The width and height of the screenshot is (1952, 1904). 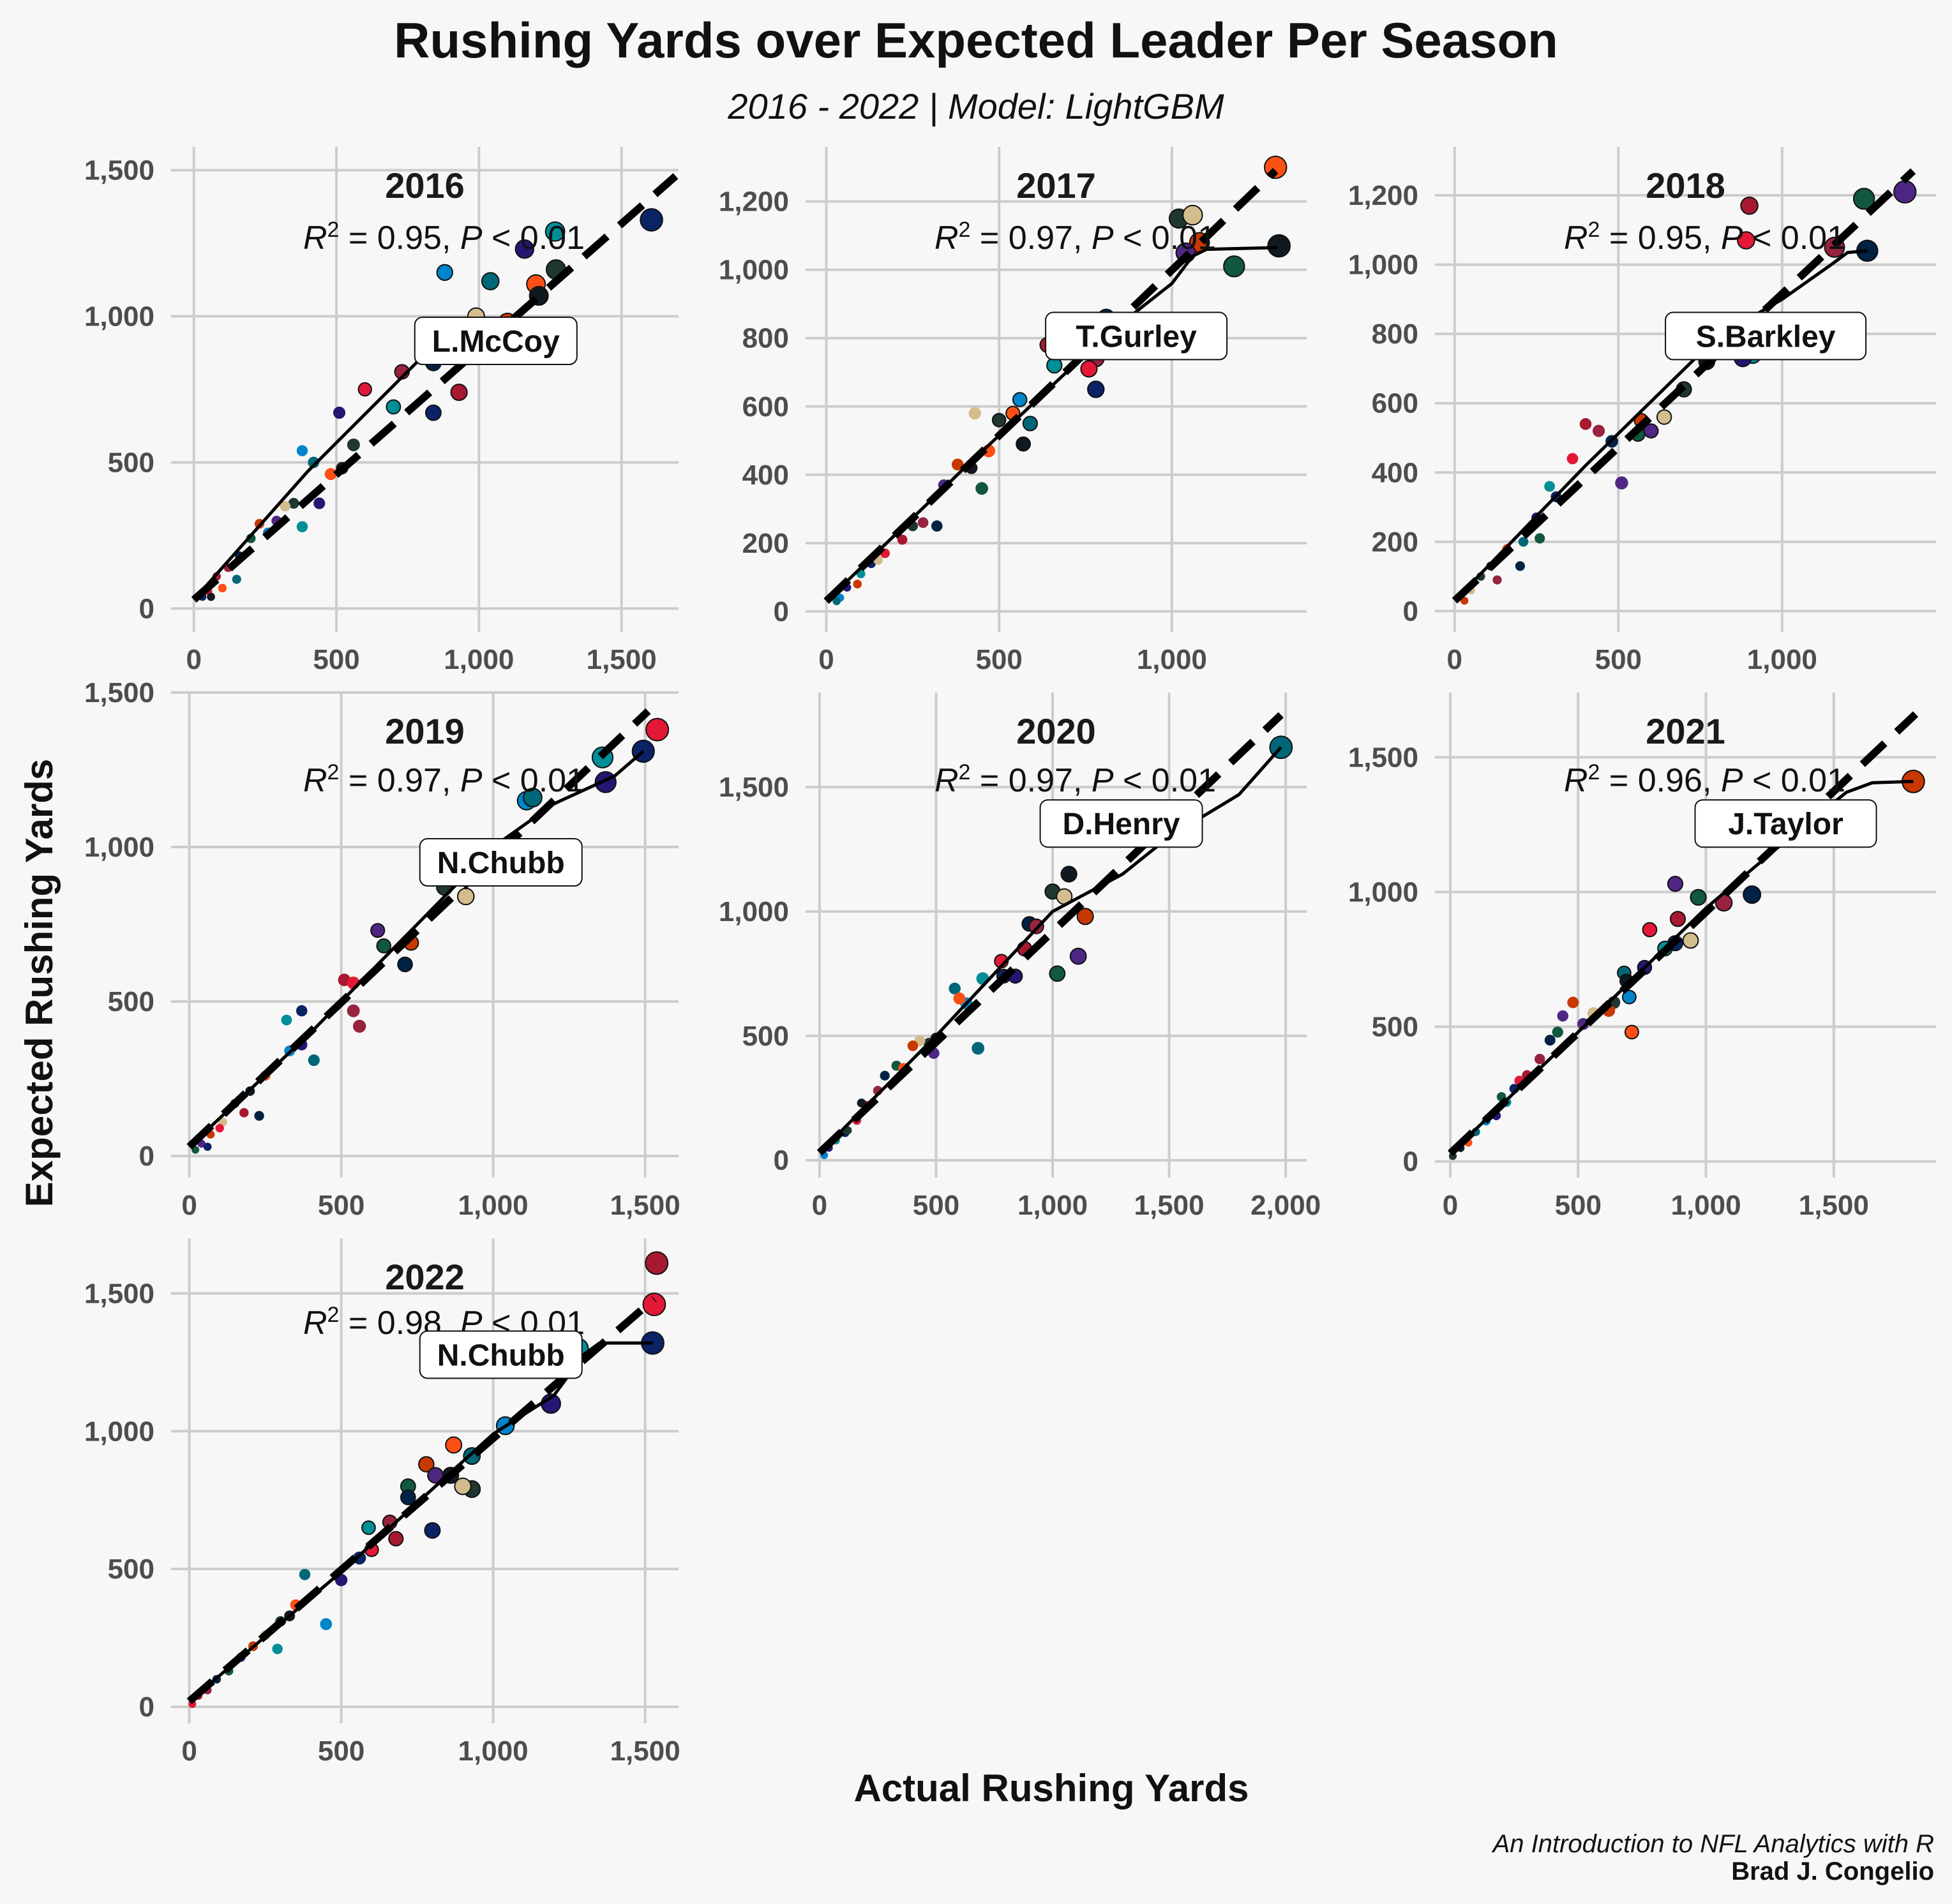 I want to click on panel-title: 2020, so click(x=1056, y=731).